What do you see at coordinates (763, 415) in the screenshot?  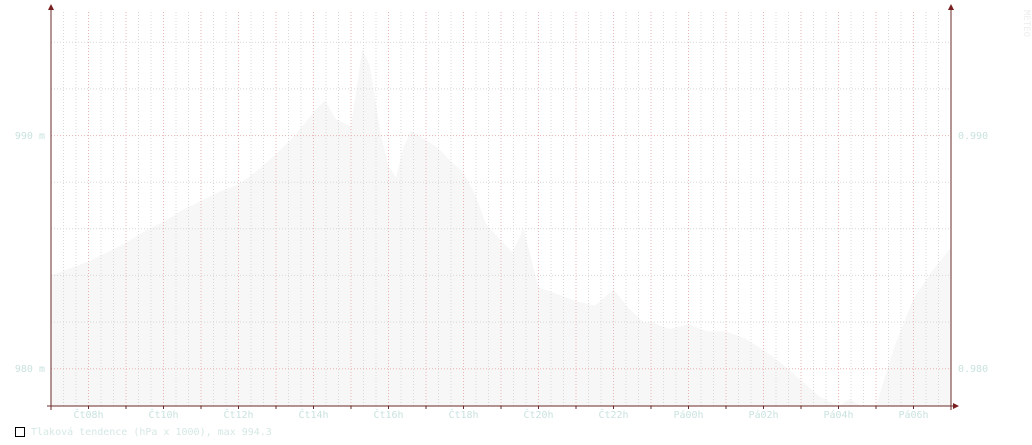 I see `x-tick-label: Pá02h` at bounding box center [763, 415].